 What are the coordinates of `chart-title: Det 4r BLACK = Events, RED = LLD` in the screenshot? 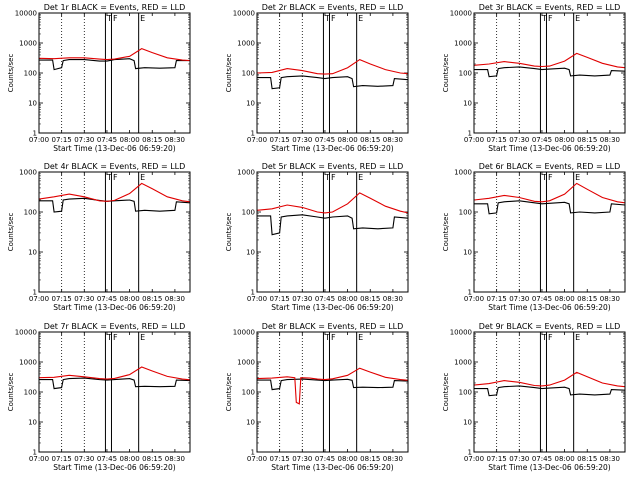 It's located at (115, 166).